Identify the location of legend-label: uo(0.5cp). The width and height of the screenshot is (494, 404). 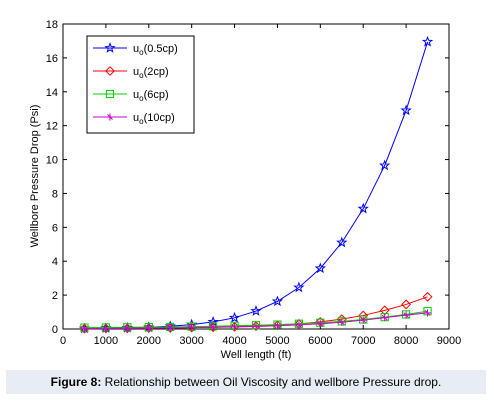
(155, 50).